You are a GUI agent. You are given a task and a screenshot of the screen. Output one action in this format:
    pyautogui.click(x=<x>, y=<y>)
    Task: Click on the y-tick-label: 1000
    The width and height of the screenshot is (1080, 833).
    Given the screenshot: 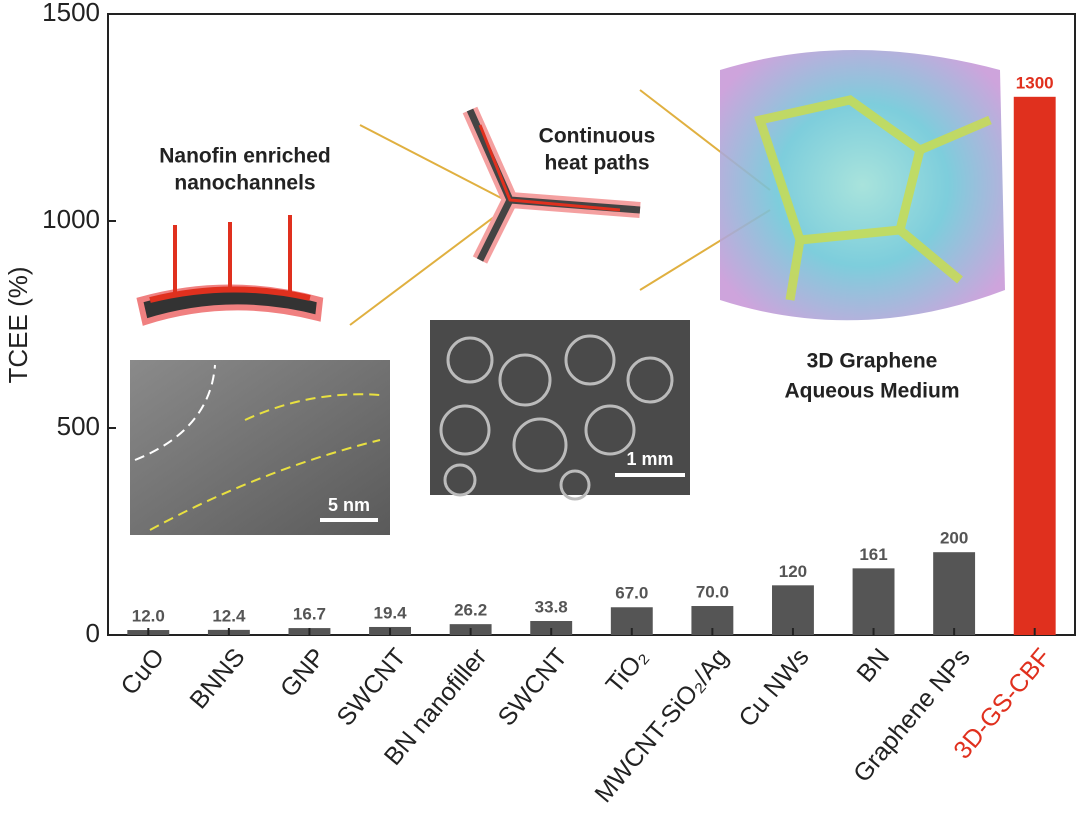 What is the action you would take?
    pyautogui.click(x=71, y=219)
    